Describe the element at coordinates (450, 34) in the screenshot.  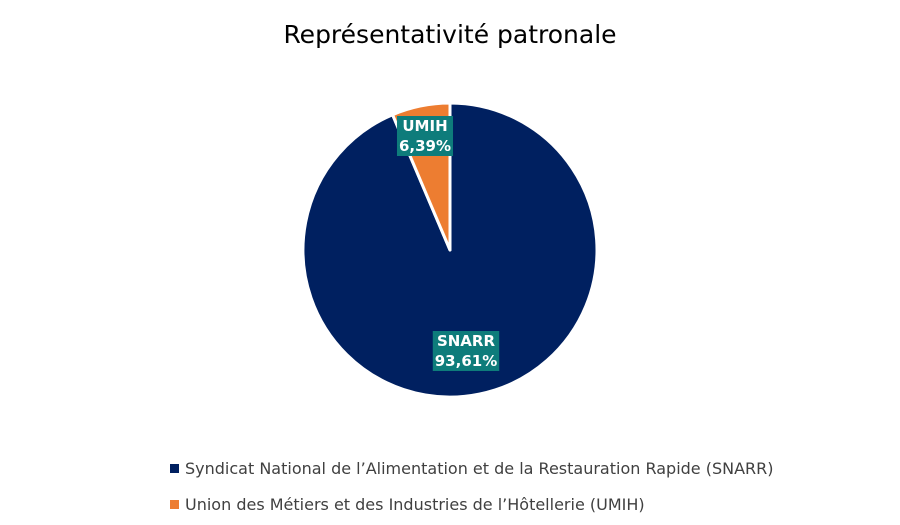
I see `chart-title: Représentativité patronale` at that location.